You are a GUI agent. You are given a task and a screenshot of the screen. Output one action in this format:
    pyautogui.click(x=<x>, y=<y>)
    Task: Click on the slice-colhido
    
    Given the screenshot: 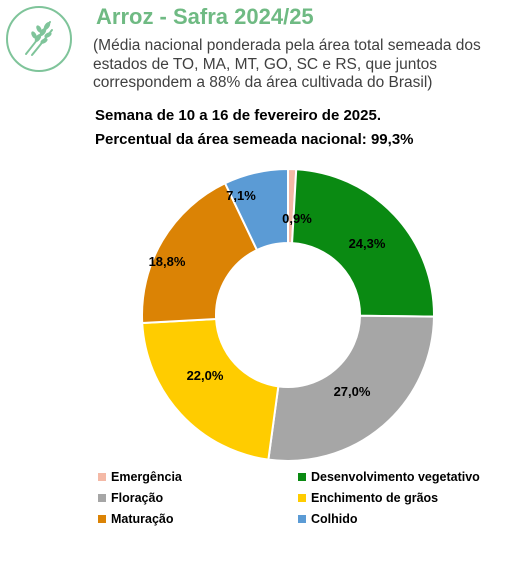 What is the action you would take?
    pyautogui.click(x=256, y=209)
    